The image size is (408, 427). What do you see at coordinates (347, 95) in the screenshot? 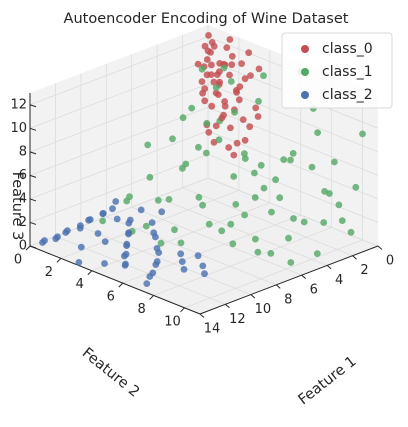
I see `legend-label-class-2: class_2` at bounding box center [347, 95].